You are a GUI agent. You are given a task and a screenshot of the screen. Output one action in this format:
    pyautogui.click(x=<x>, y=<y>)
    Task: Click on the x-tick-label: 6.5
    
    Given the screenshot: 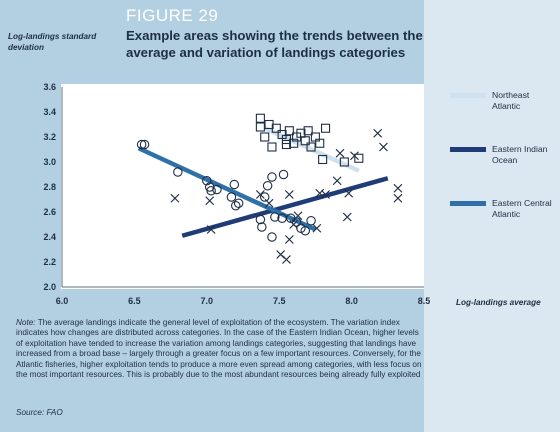 What is the action you would take?
    pyautogui.click(x=134, y=301)
    